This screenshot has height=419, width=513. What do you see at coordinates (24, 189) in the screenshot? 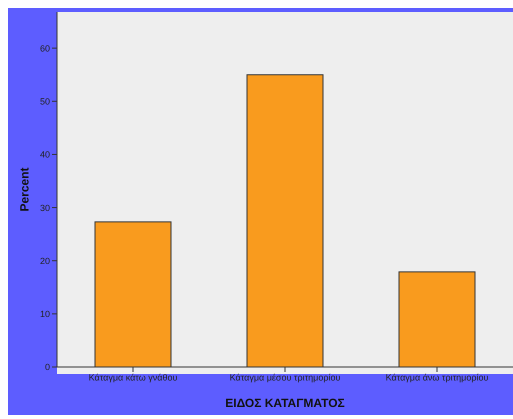
I see `y-axis-title: Percent` at bounding box center [24, 189].